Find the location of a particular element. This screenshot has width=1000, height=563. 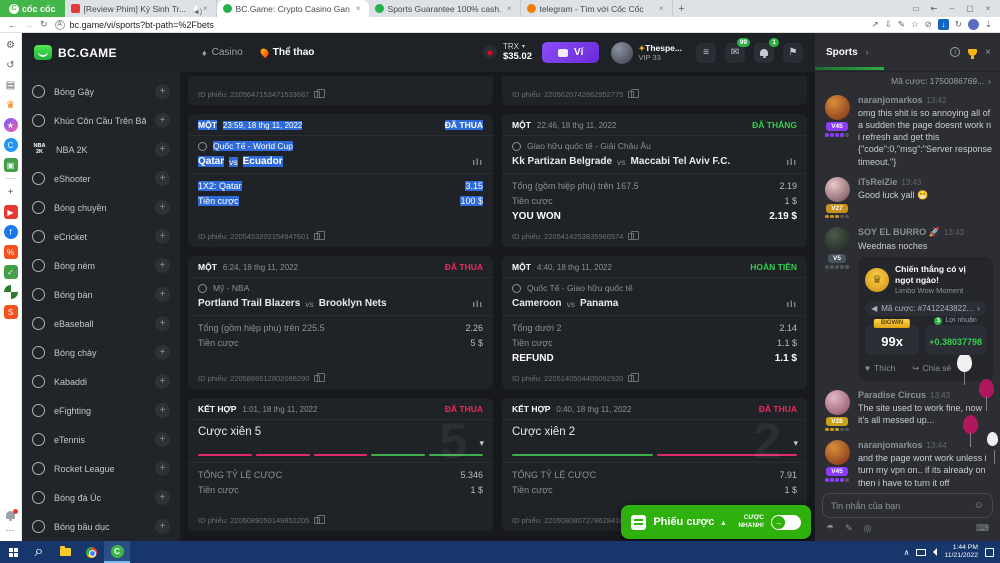

reading-list-icon: ▤ is located at coordinates (10, 85).